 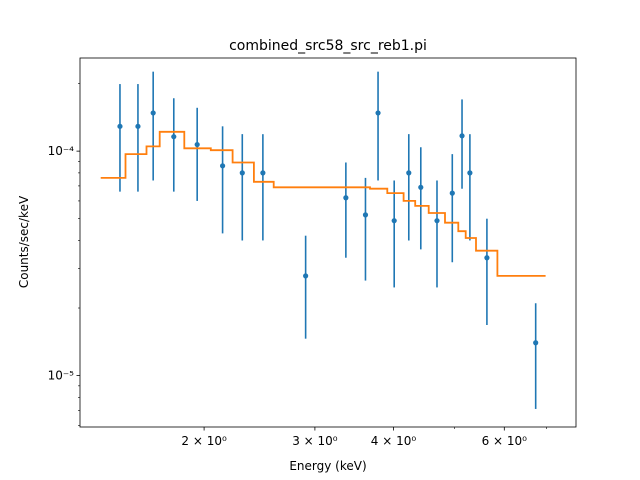 What do you see at coordinates (394, 441) in the screenshot?
I see `x-tick-label: 4 × 10⁰` at bounding box center [394, 441].